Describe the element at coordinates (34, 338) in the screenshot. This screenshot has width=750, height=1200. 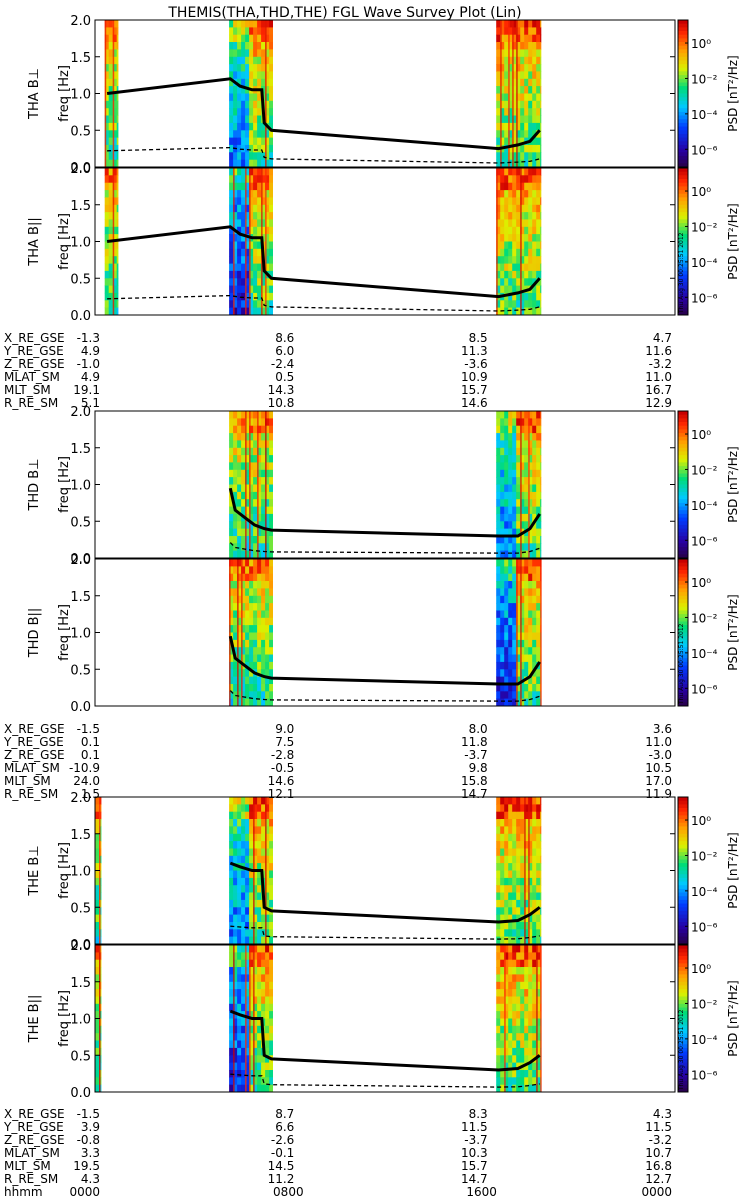
I see `ephemeris-row-label: X_RE_GSE` at that location.